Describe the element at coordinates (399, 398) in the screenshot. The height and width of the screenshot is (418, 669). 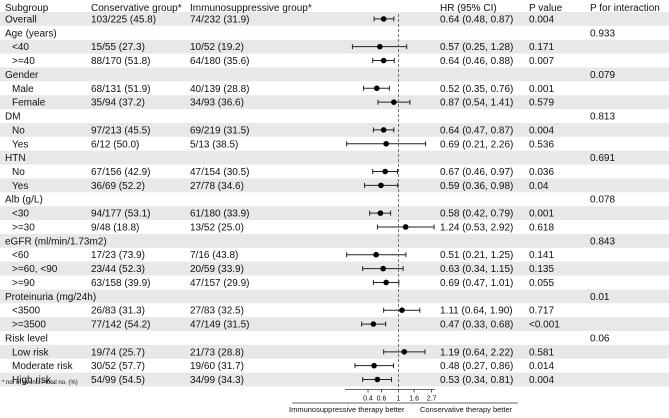
I see `x-tick-label: 1` at that location.